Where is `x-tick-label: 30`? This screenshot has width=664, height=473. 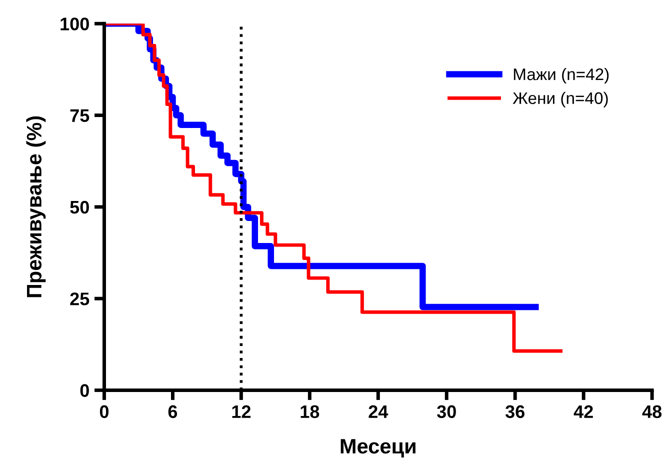 x-tick-label: 30 is located at coordinates (446, 411).